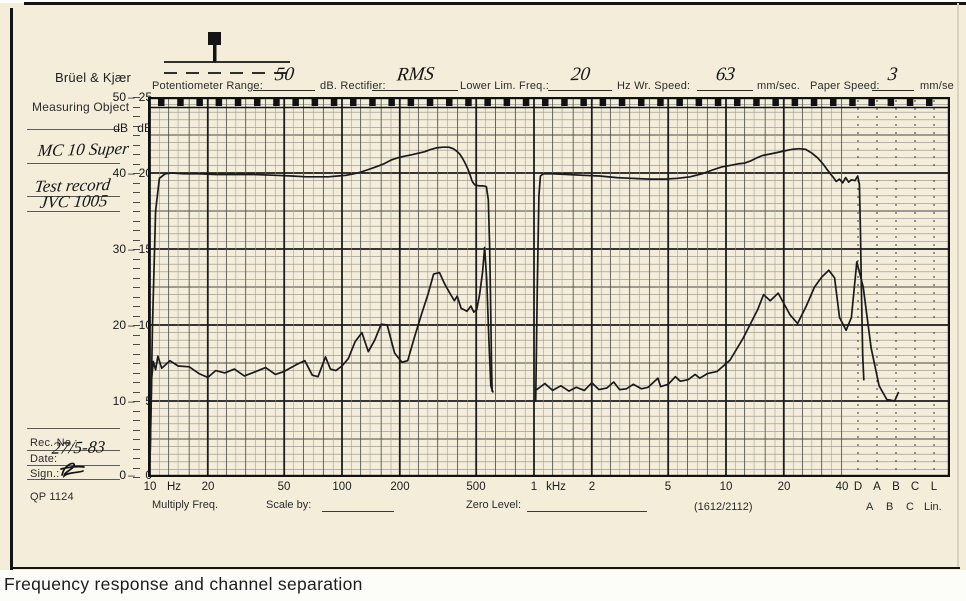 This screenshot has width=966, height=601. What do you see at coordinates (44, 459) in the screenshot?
I see `date-label: Date:` at bounding box center [44, 459].